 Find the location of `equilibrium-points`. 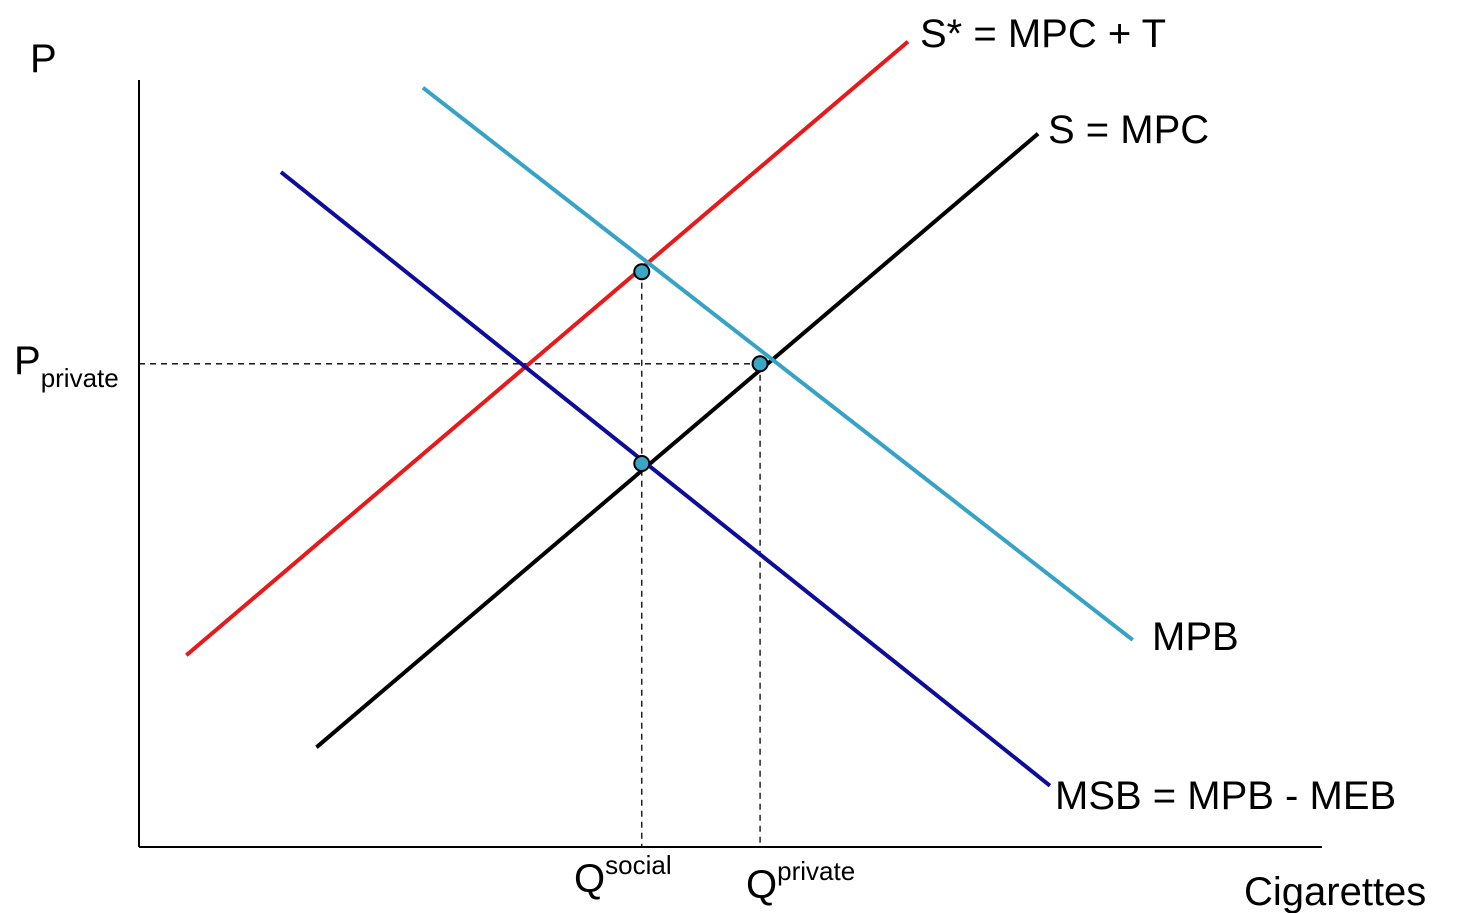

equilibrium-points is located at coordinates (701, 367).